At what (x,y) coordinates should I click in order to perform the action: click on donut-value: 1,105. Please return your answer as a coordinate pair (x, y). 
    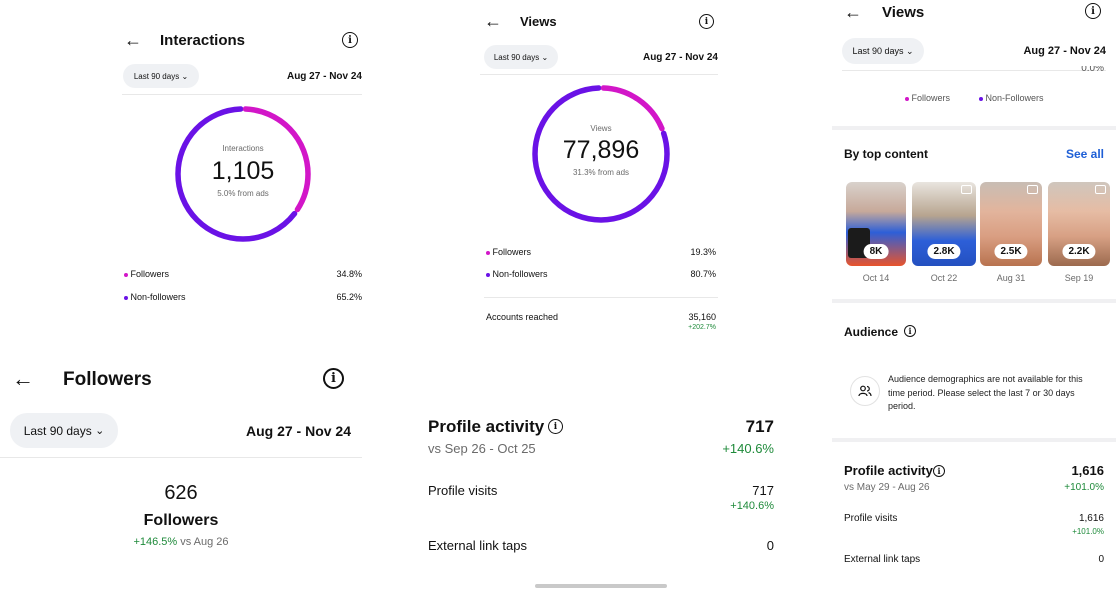
    Looking at the image, I should click on (243, 171).